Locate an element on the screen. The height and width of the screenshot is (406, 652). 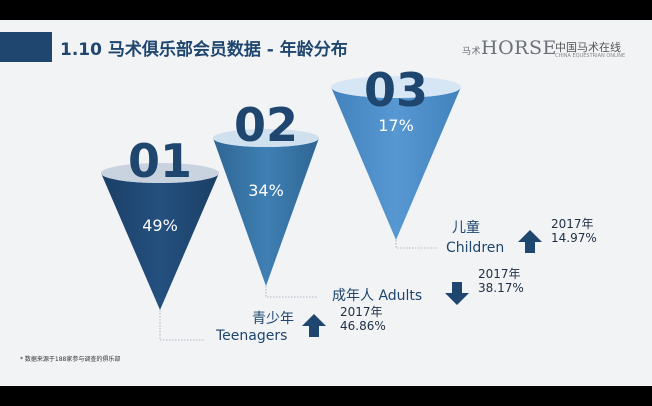
title-accent-bar is located at coordinates (26, 47).